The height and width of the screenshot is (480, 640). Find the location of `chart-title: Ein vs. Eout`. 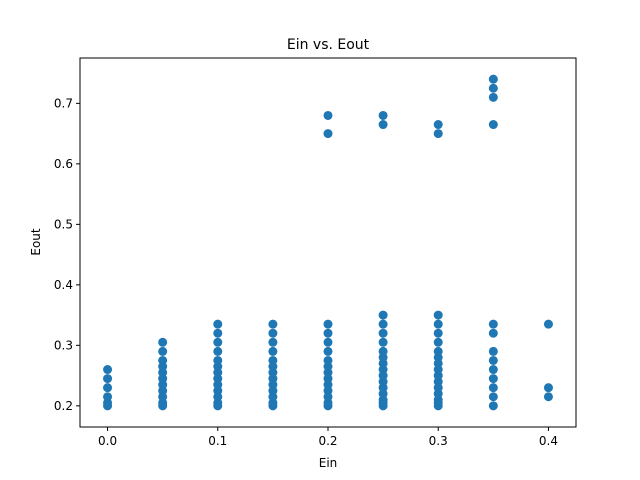

chart-title: Ein vs. Eout is located at coordinates (328, 45).